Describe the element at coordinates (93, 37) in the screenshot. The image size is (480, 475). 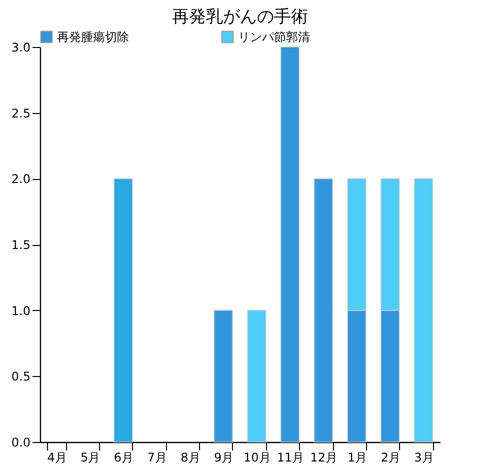
I see `legend-label: 再発腫瘍切除` at that location.